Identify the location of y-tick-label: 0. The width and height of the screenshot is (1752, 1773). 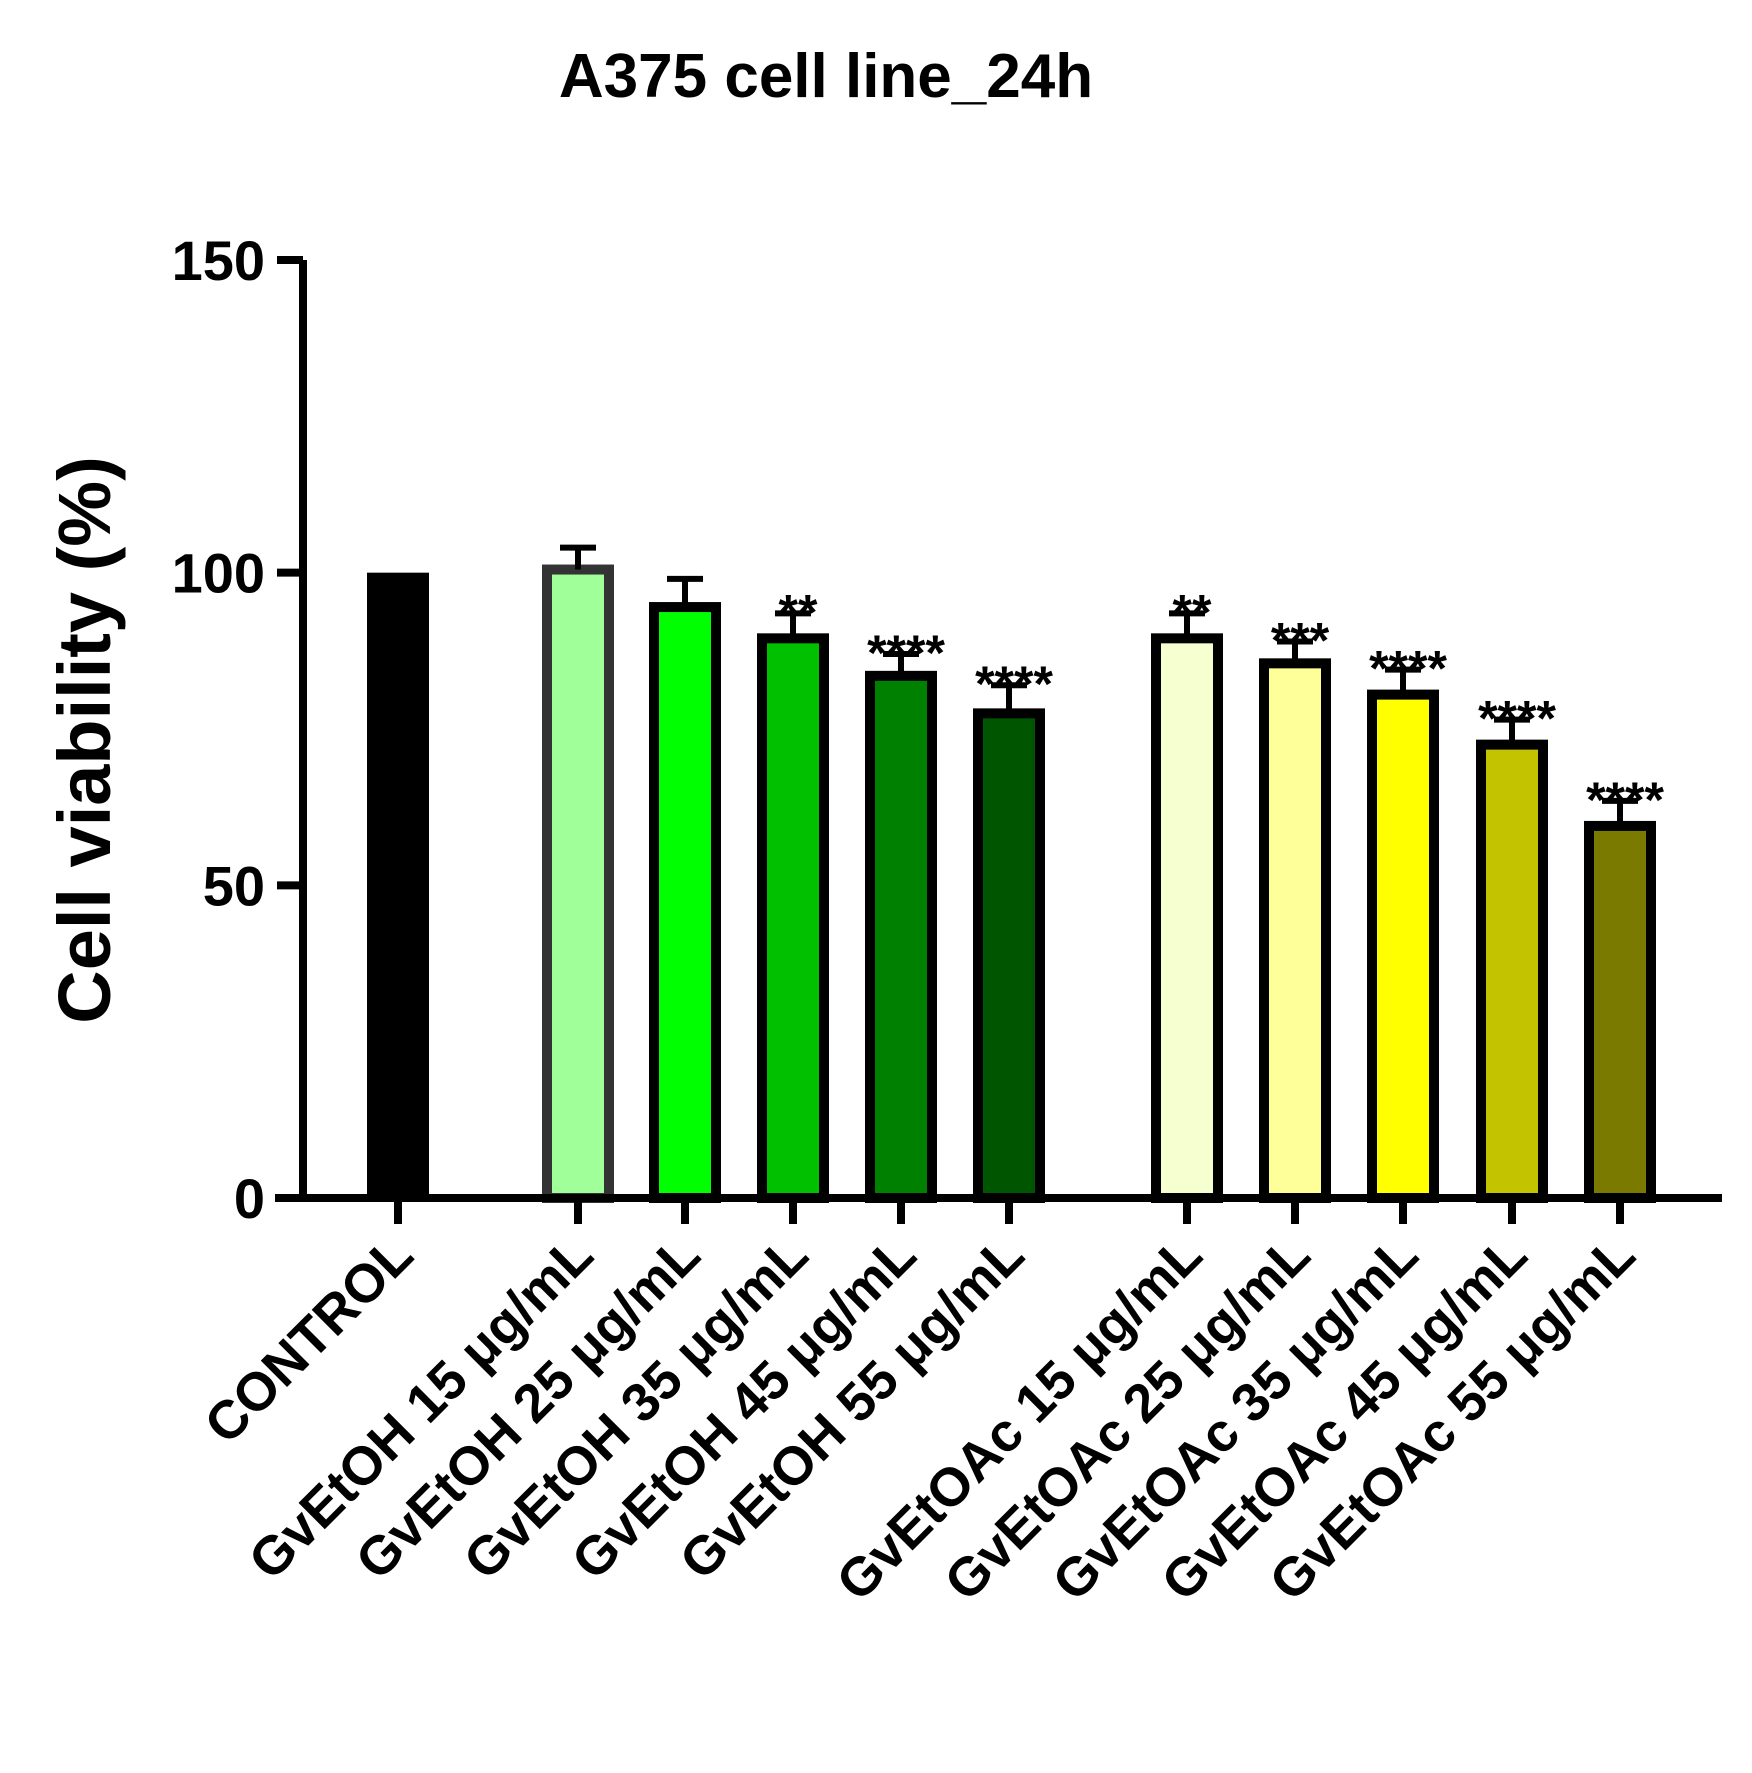
(249, 1198).